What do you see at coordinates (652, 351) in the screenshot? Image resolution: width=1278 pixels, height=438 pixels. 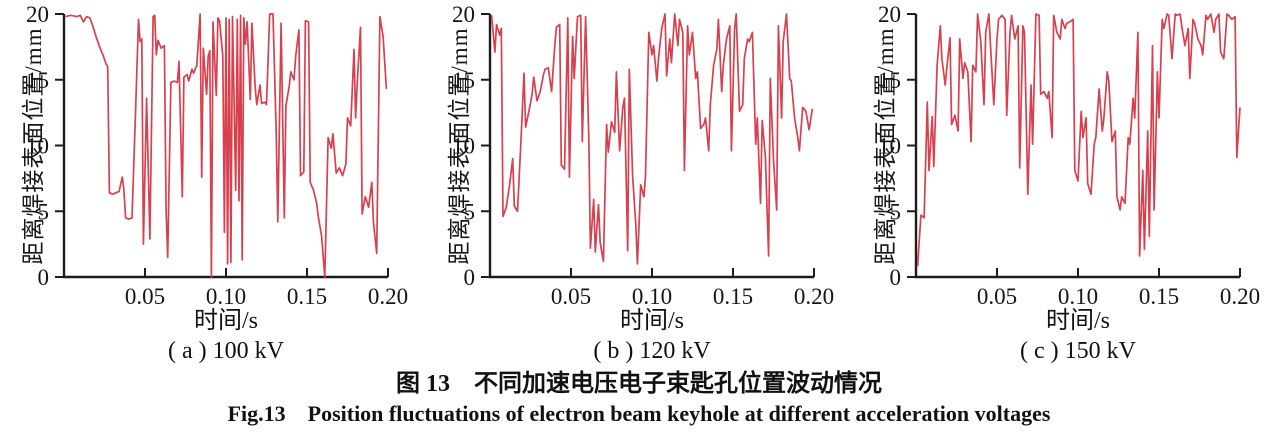 I see `subcaption-b: ( b ) 120 kV` at bounding box center [652, 351].